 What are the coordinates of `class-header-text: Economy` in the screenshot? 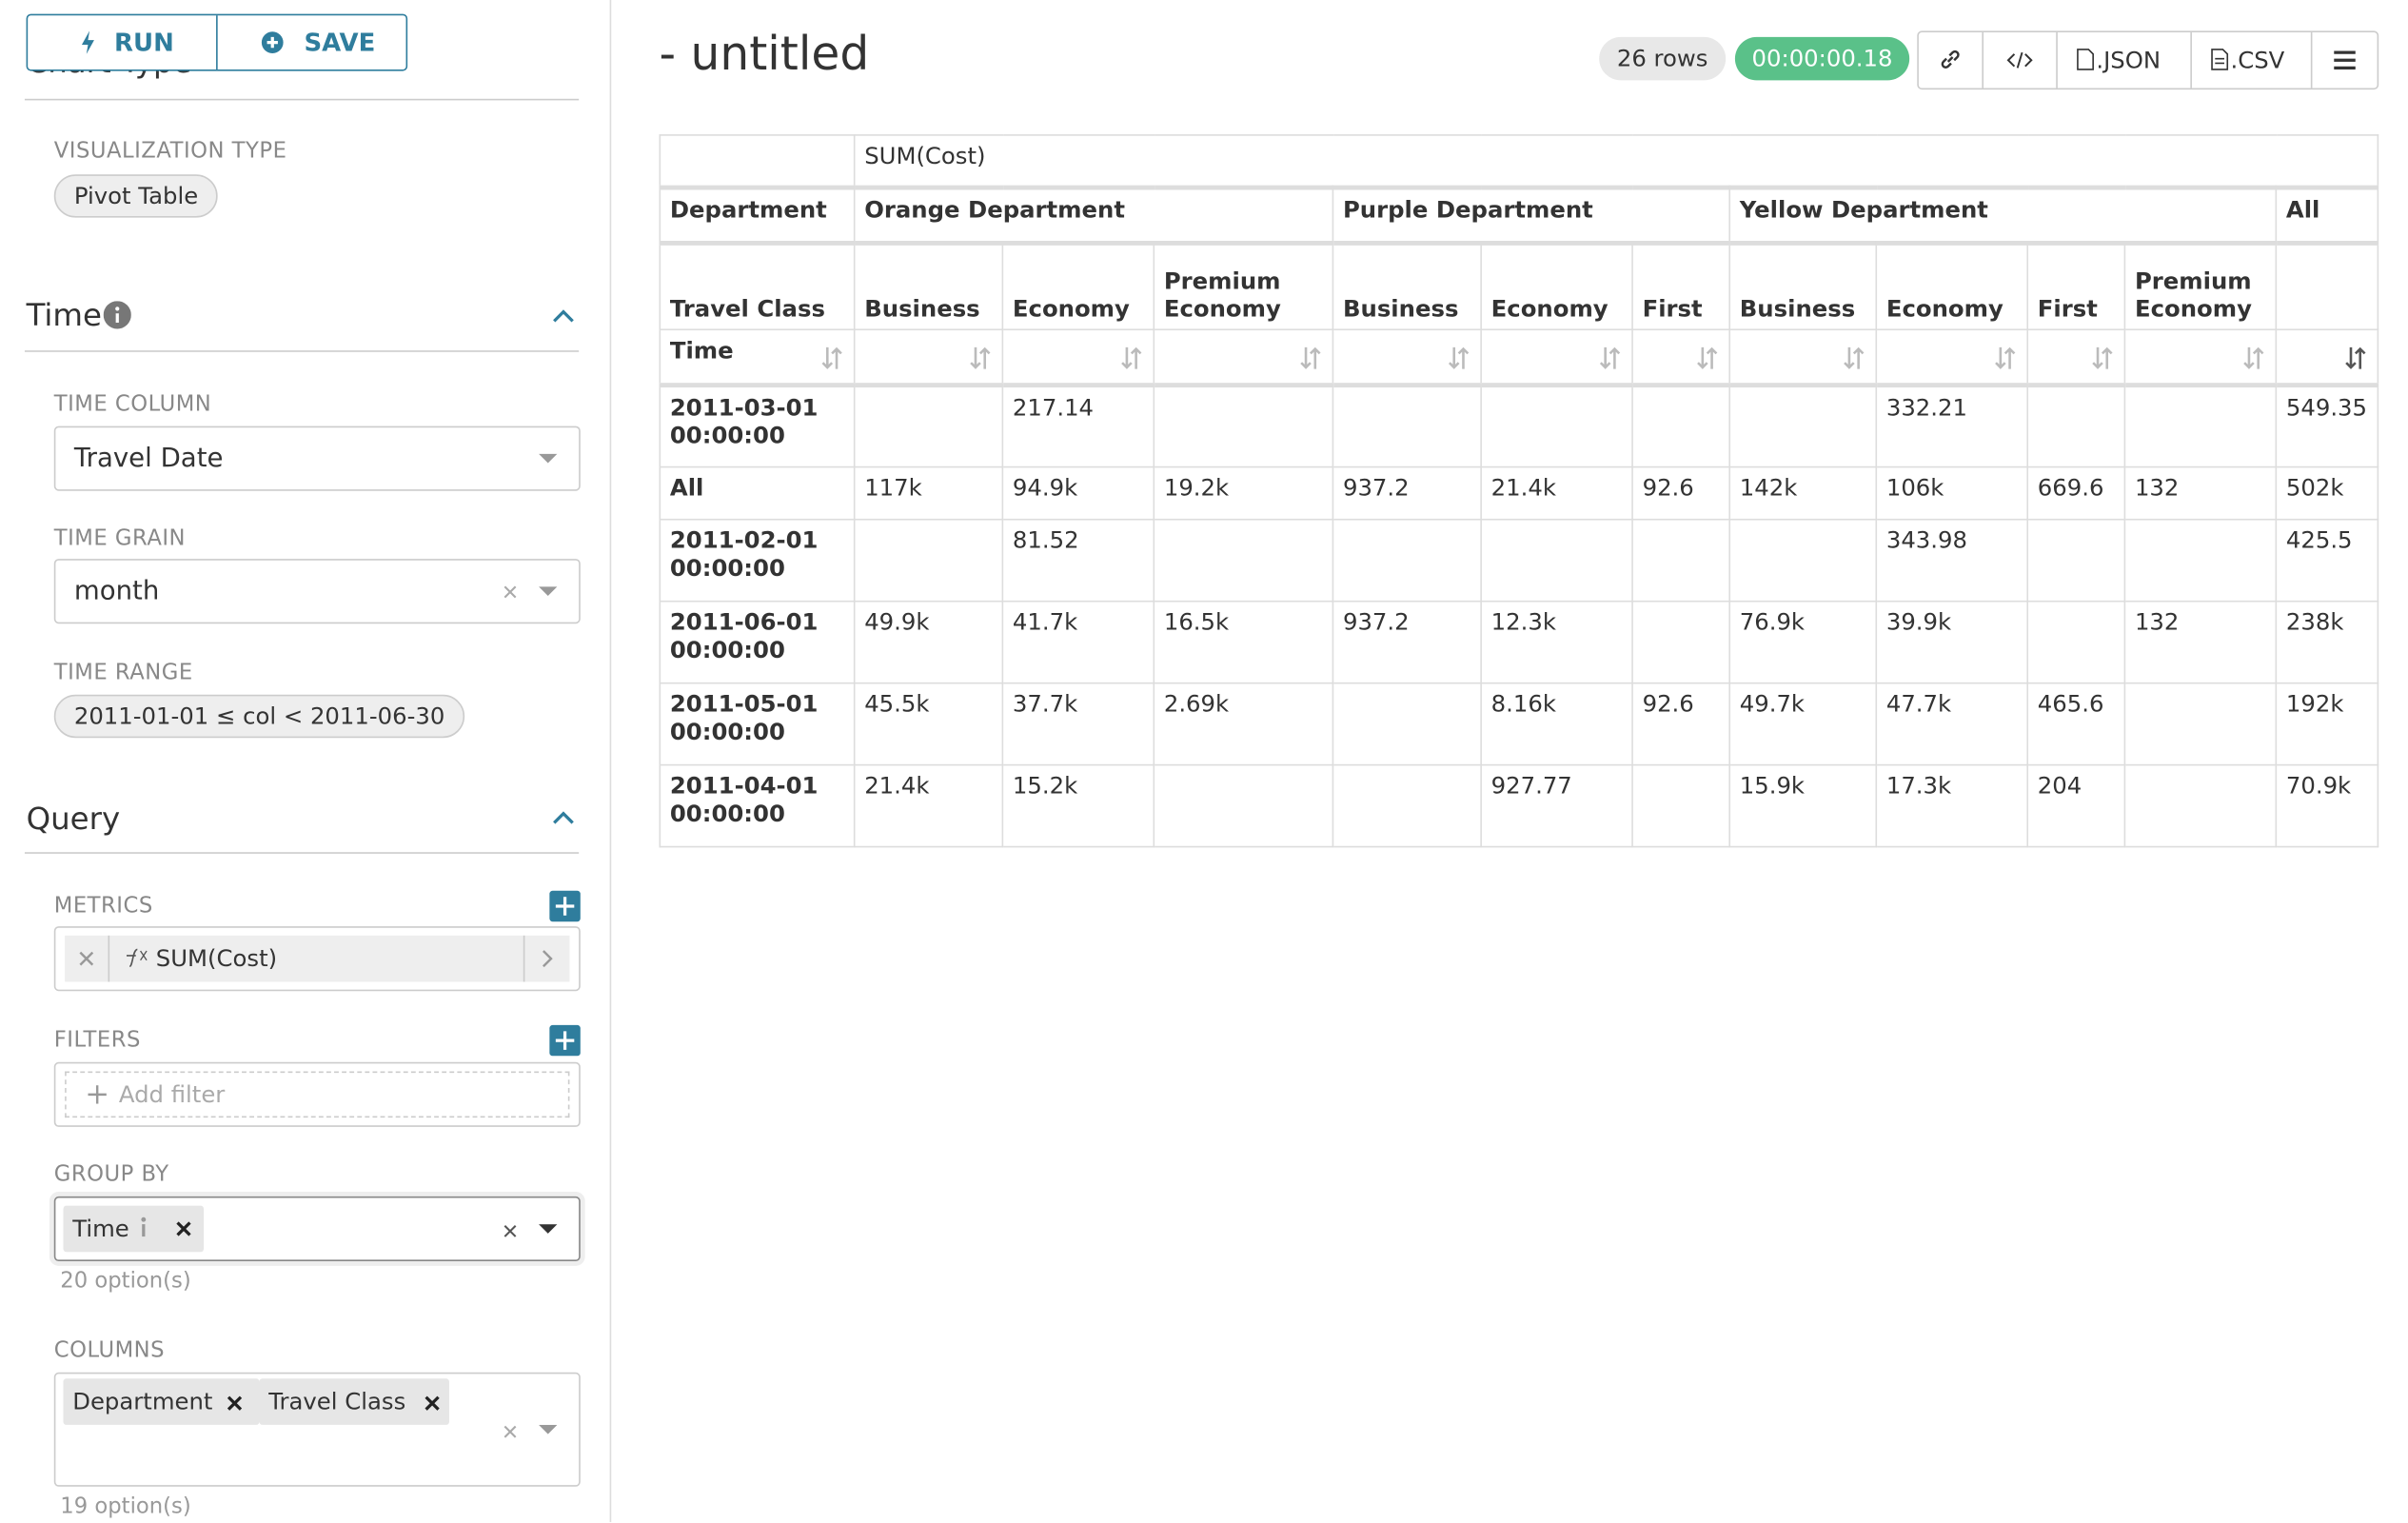 It's located at (1549, 309).